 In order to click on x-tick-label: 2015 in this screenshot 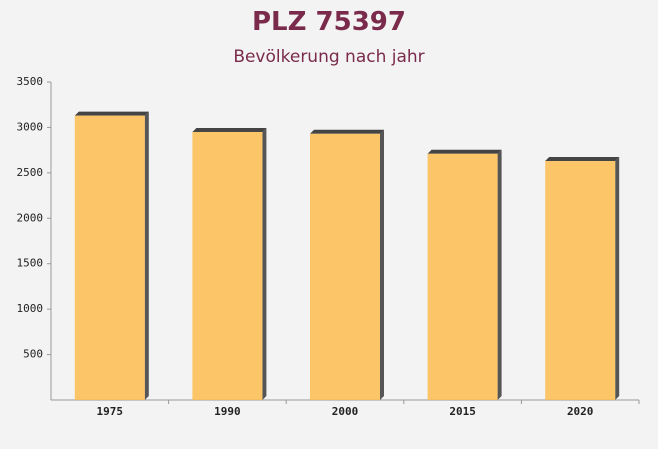, I will do `click(462, 411)`.